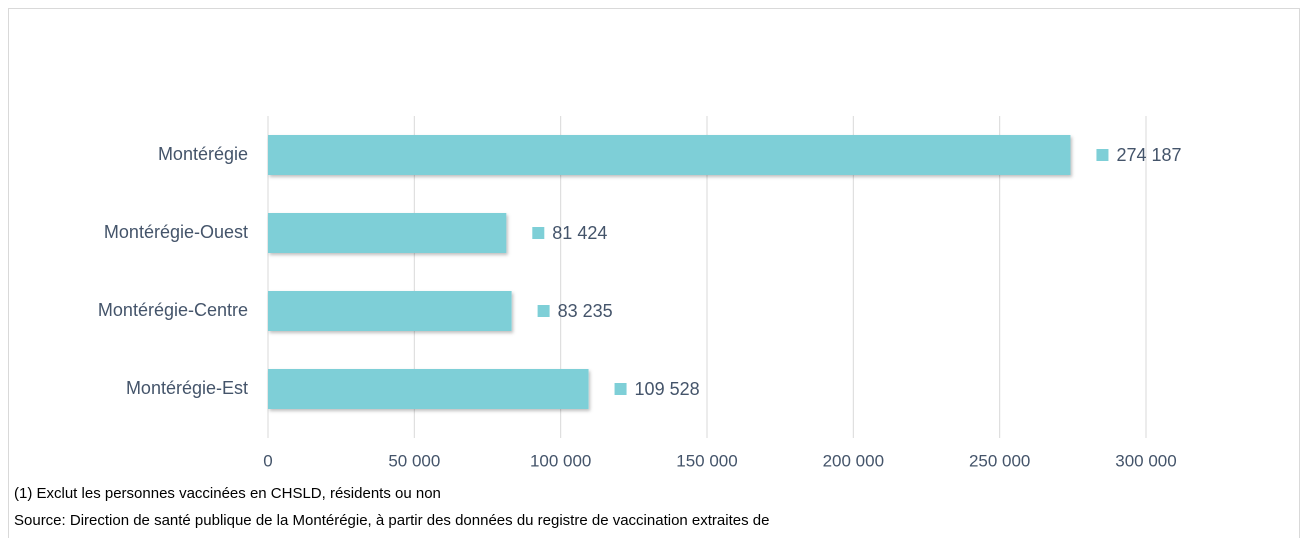 This screenshot has width=1308, height=538. I want to click on x-tick-label: 100 000, so click(560, 460).